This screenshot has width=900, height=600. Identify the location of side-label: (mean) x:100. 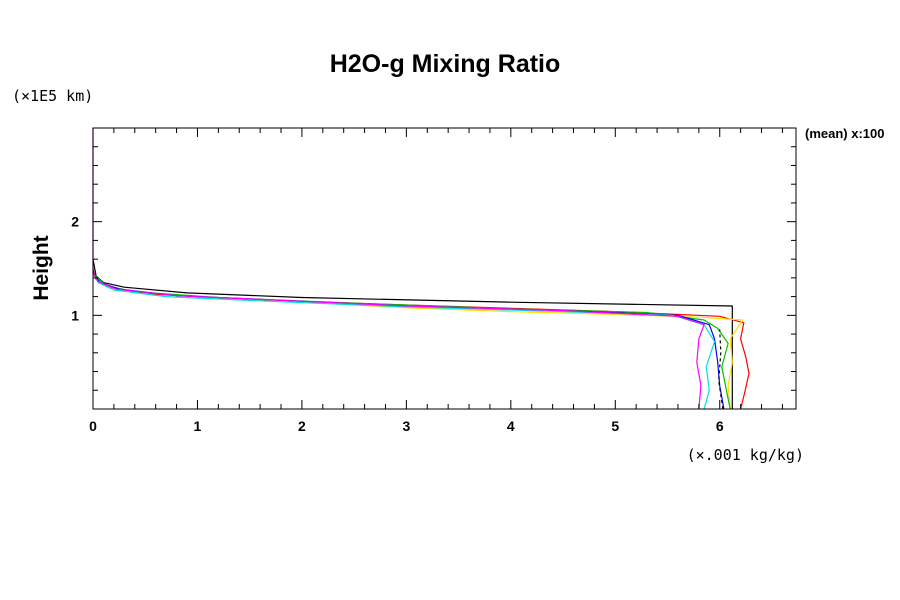
(844, 133).